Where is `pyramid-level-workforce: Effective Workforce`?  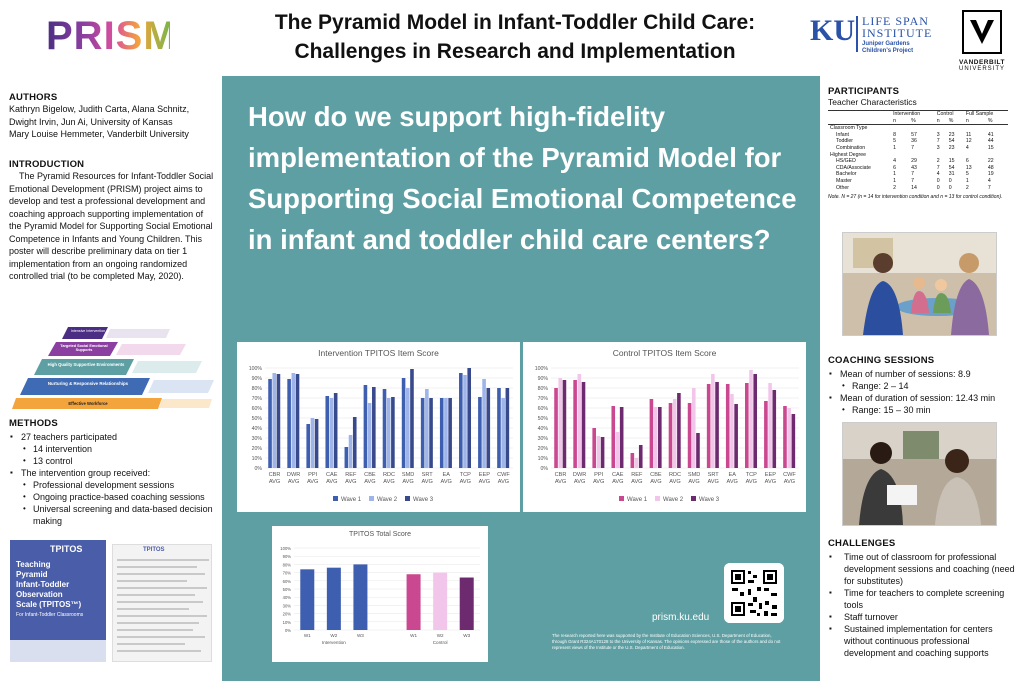 pyramid-level-workforce: Effective Workforce is located at coordinates (88, 403).